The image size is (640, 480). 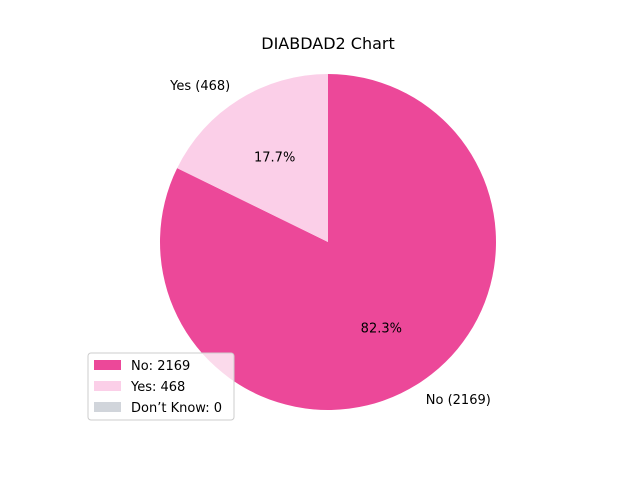 What do you see at coordinates (381, 329) in the screenshot?
I see `percent-label: 82.3%` at bounding box center [381, 329].